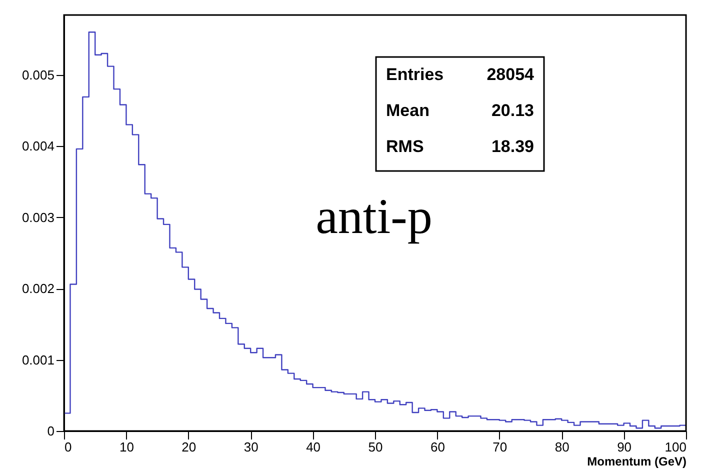 Image resolution: width=710 pixels, height=470 pixels. I want to click on x-tick-label: 60, so click(437, 447).